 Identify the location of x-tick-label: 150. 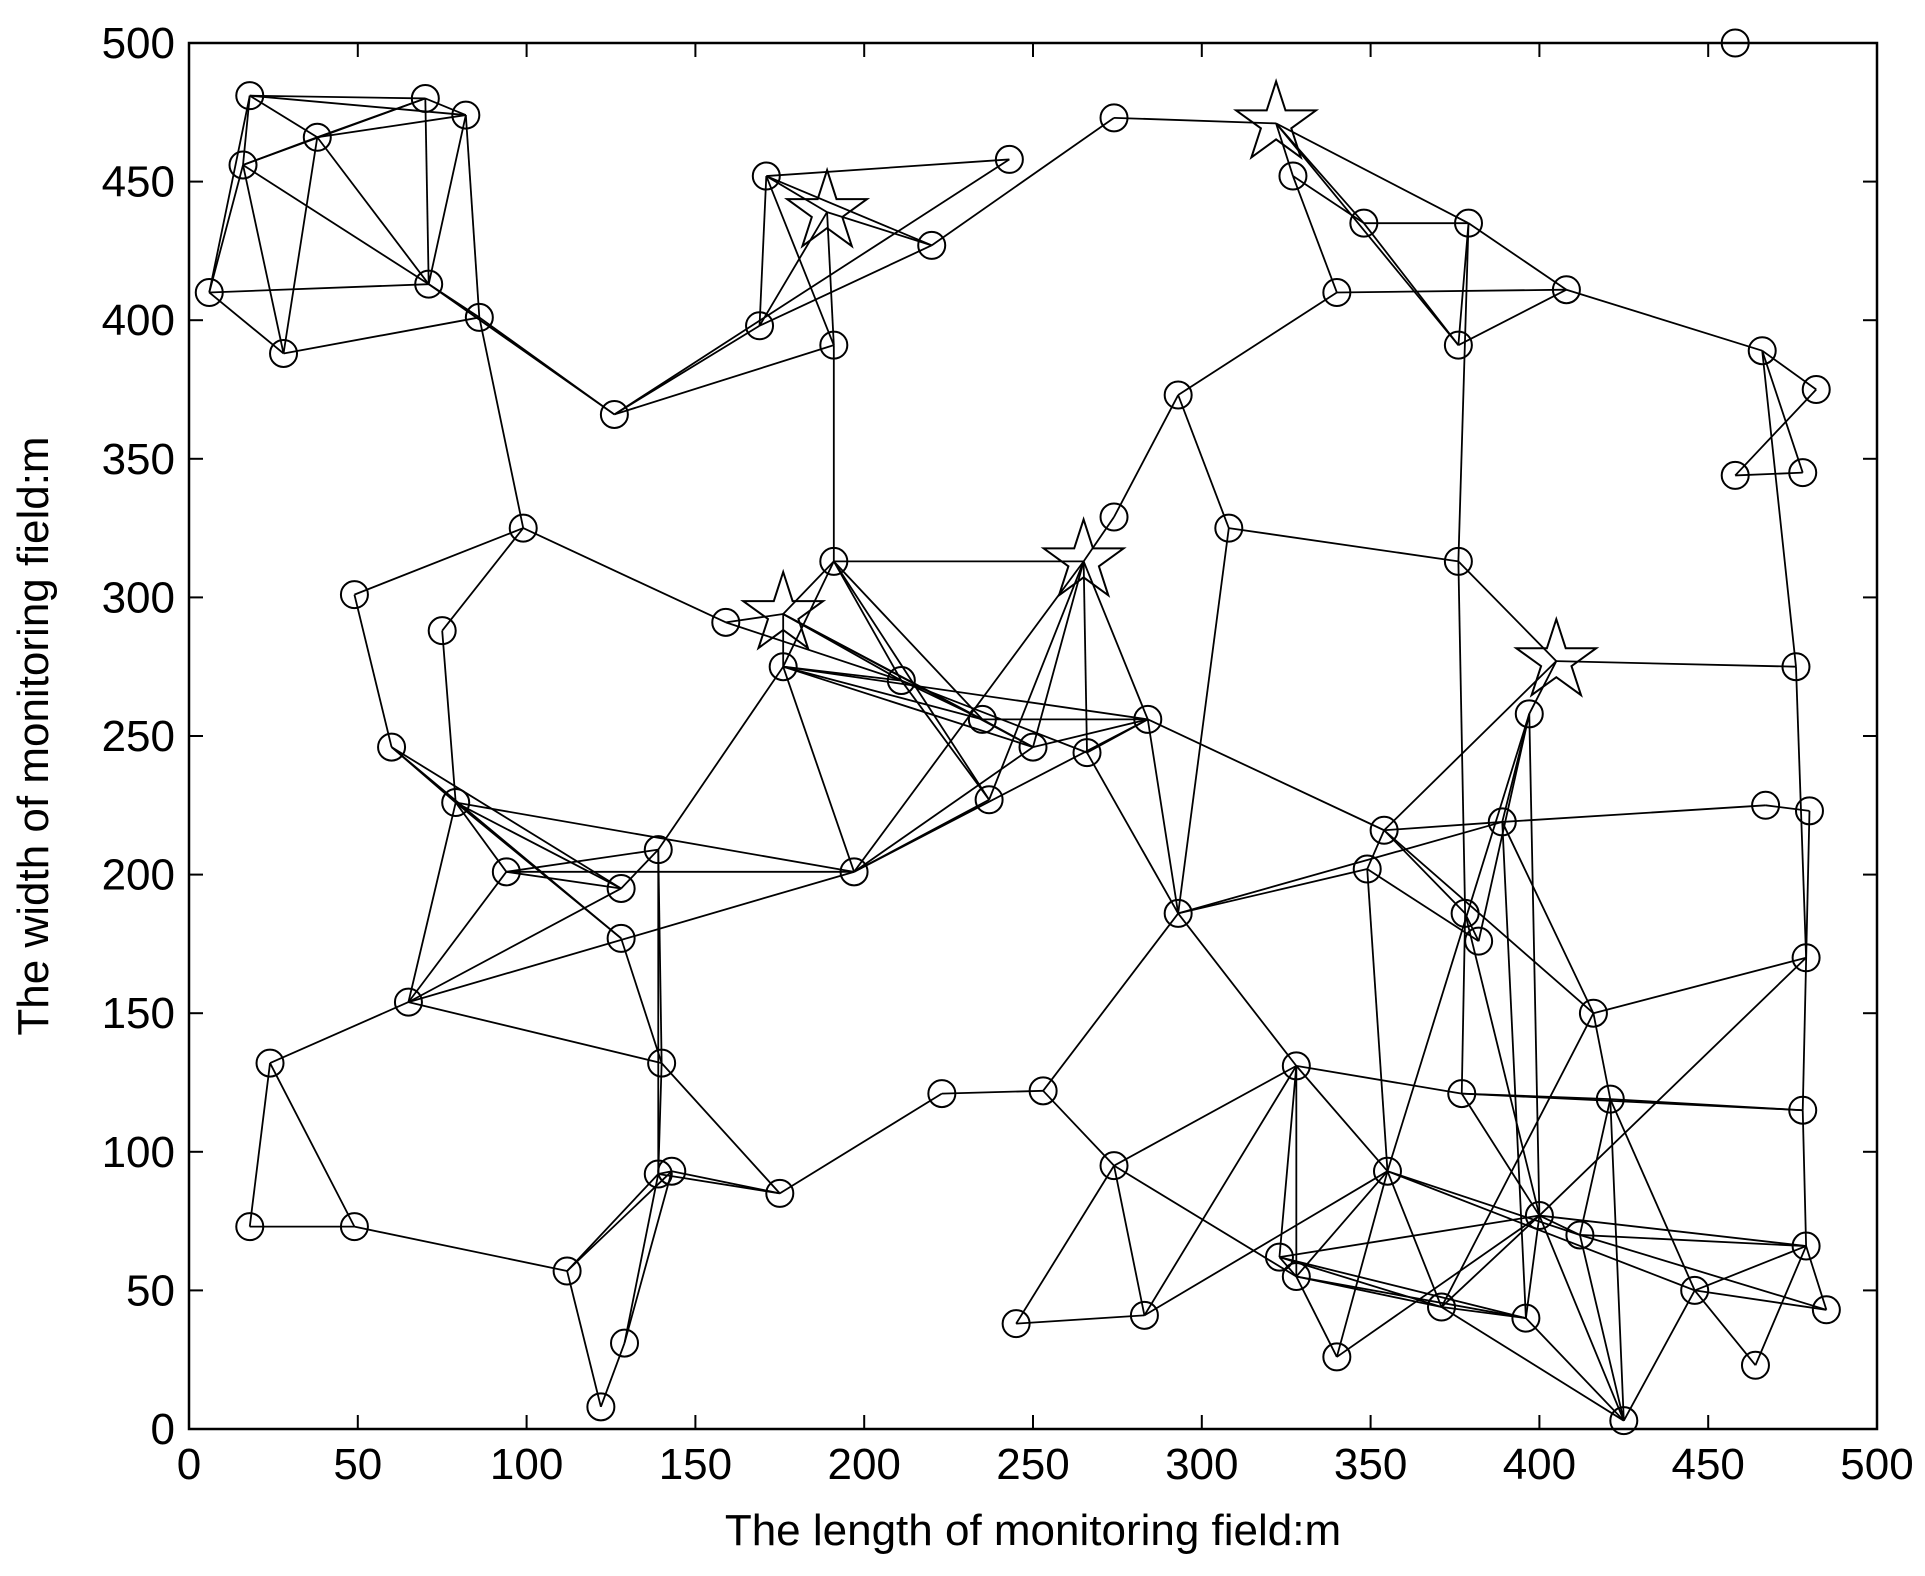
(695, 1464).